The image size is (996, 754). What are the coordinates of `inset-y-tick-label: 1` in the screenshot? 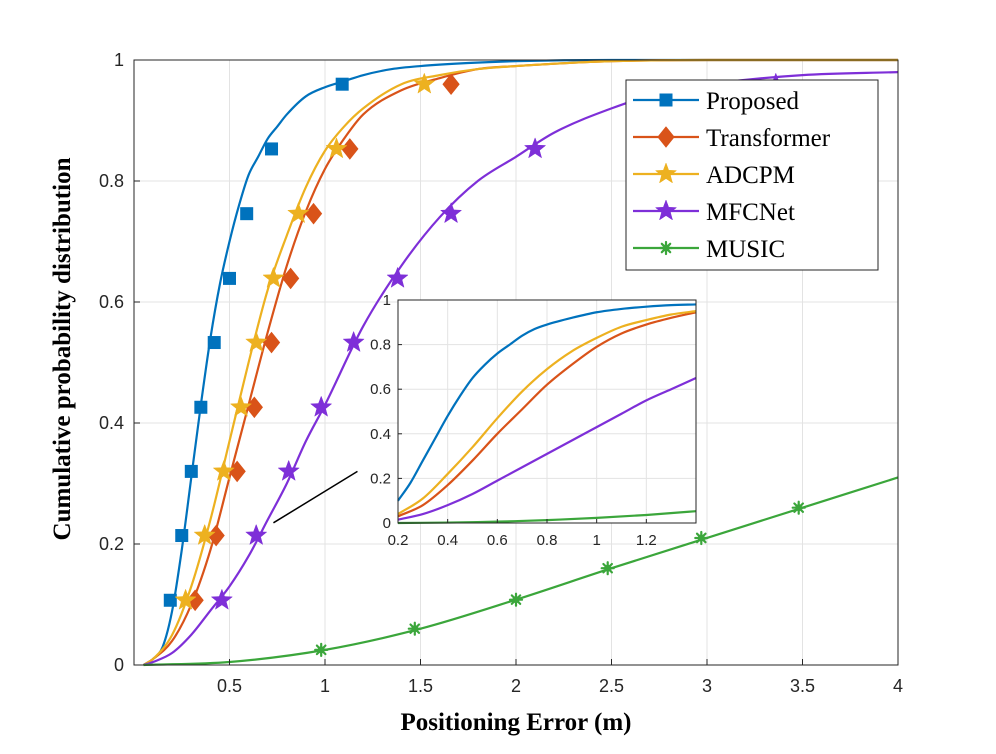 It's located at (387, 300).